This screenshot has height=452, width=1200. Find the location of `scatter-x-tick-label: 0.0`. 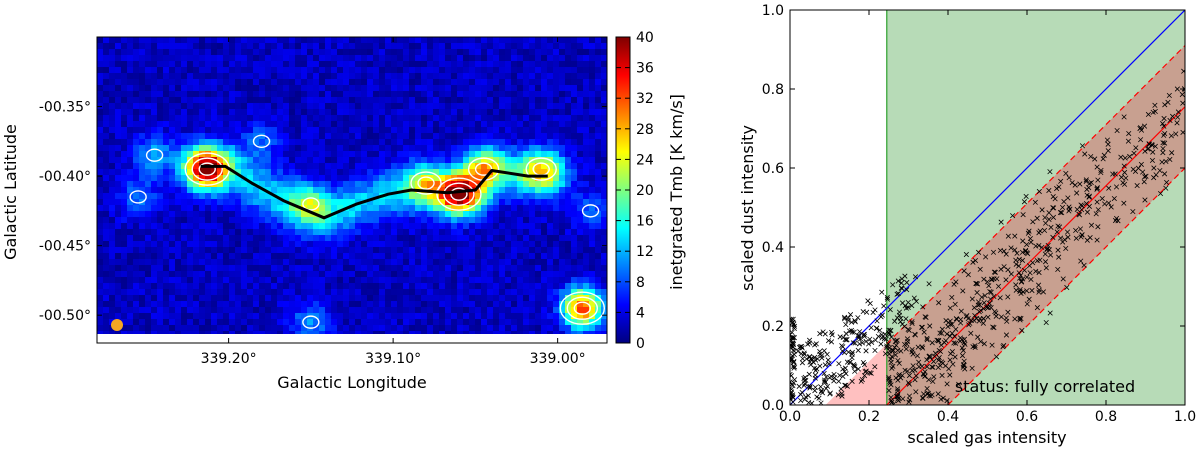

scatter-x-tick-label: 0.0 is located at coordinates (790, 417).